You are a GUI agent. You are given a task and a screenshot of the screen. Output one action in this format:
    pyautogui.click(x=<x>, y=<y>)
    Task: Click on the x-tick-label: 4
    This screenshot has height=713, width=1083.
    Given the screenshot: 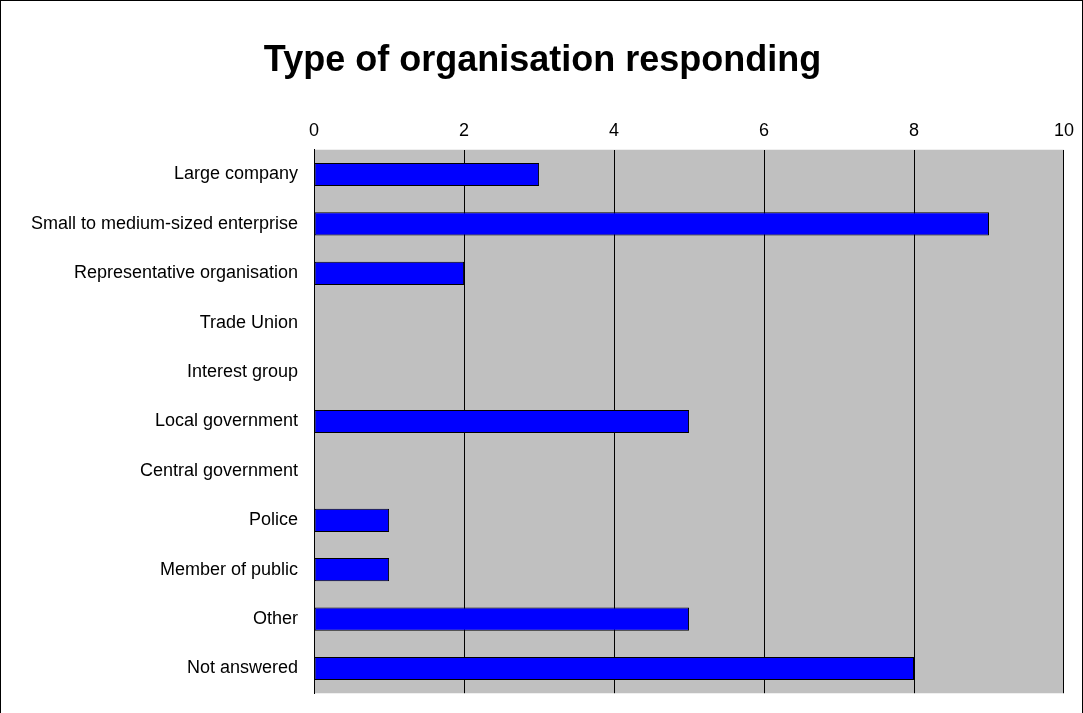 What is the action you would take?
    pyautogui.click(x=614, y=129)
    